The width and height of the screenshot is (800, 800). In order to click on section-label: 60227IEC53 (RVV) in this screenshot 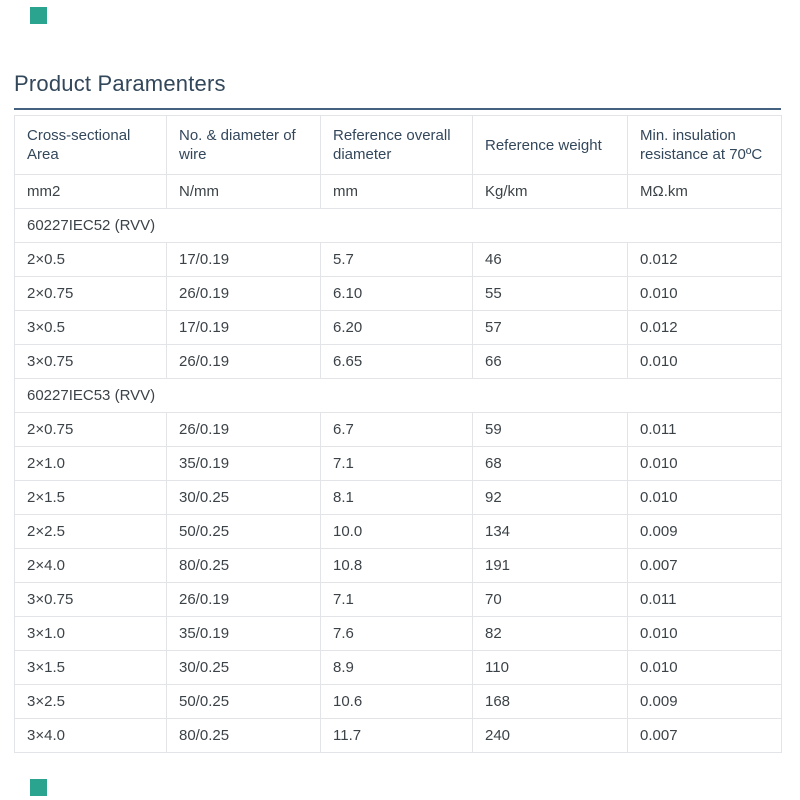, I will do `click(398, 395)`.